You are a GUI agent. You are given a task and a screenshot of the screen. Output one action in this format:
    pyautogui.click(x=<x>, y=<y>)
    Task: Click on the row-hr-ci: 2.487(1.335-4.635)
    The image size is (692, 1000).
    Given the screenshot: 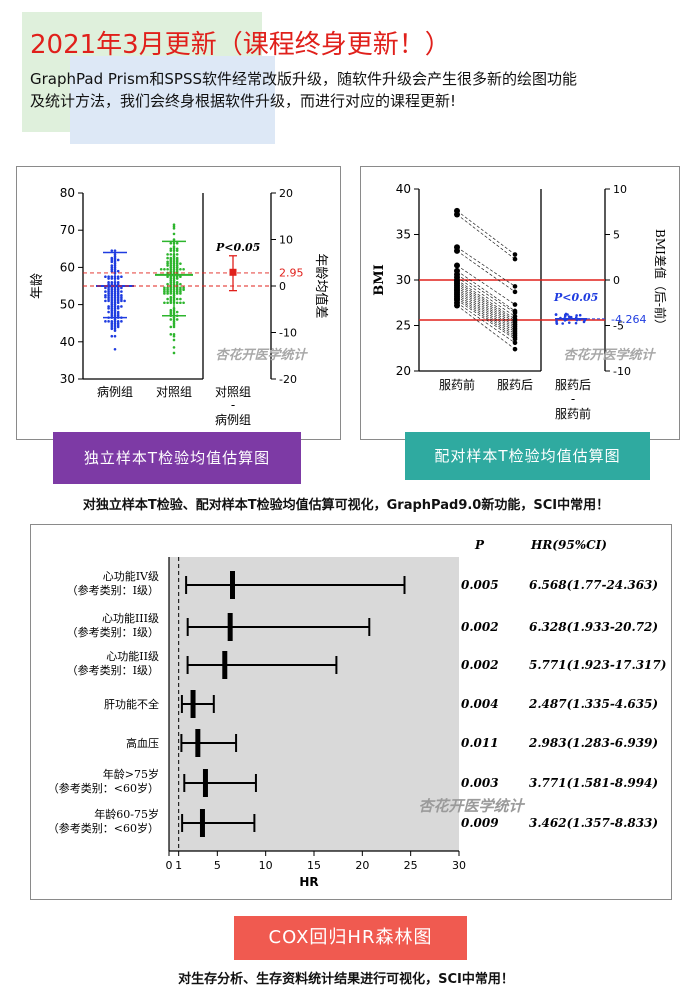 What is the action you would take?
    pyautogui.click(x=593, y=704)
    